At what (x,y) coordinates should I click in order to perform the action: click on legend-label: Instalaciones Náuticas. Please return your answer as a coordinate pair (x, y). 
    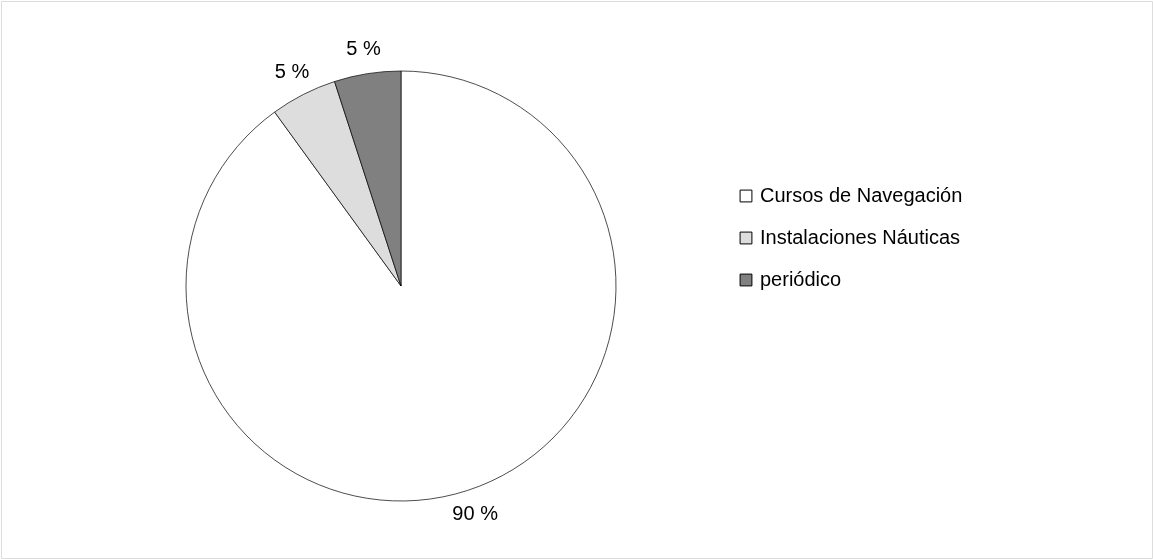
    Looking at the image, I should click on (860, 237).